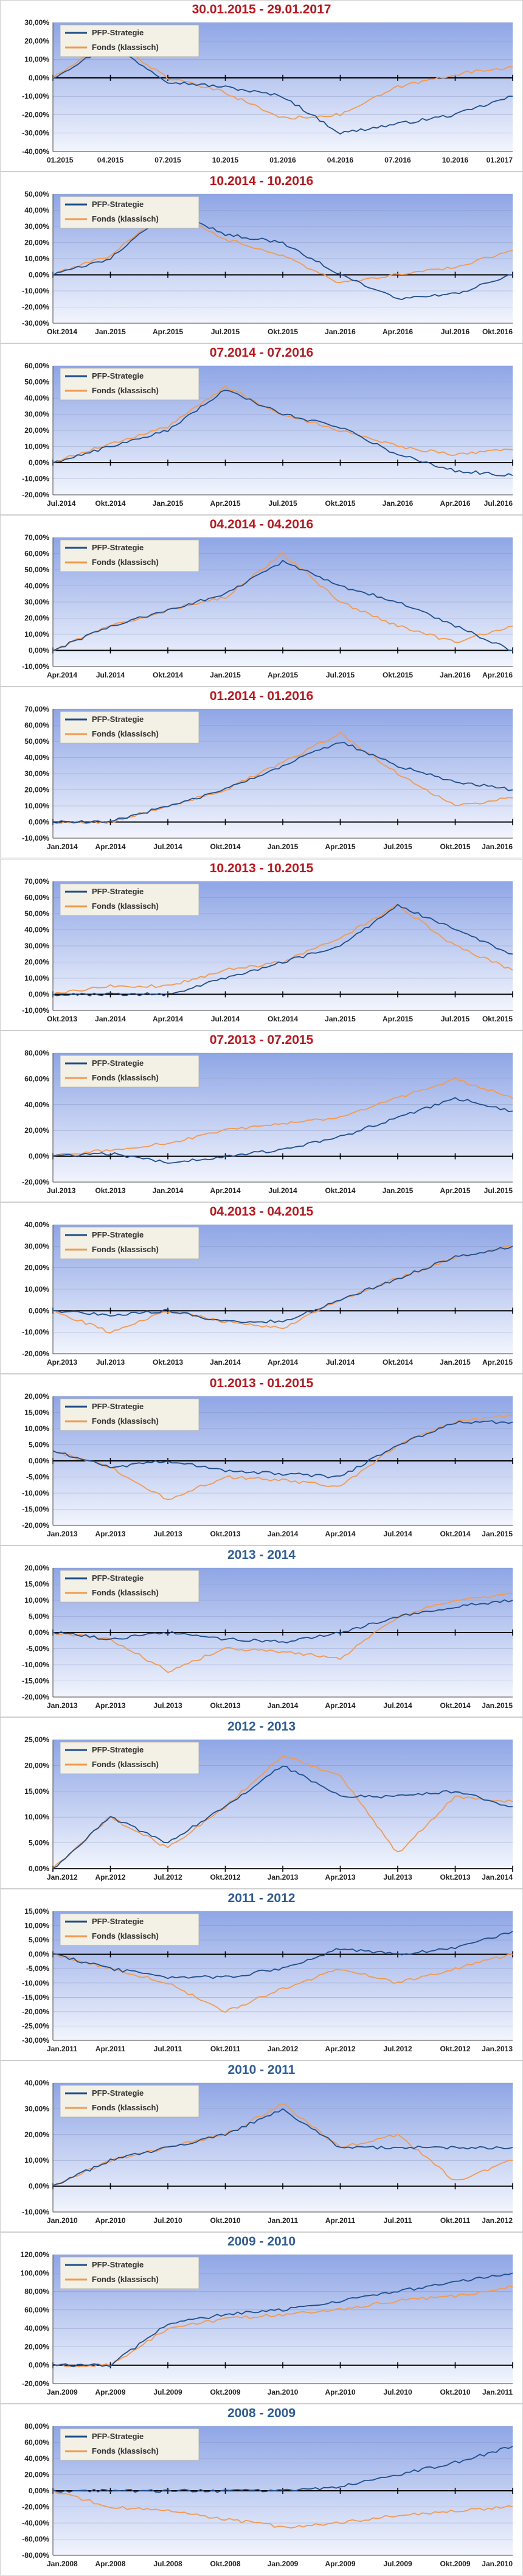  What do you see at coordinates (283, 2392) in the screenshot?
I see `x-tick-label: Jan.2010` at bounding box center [283, 2392].